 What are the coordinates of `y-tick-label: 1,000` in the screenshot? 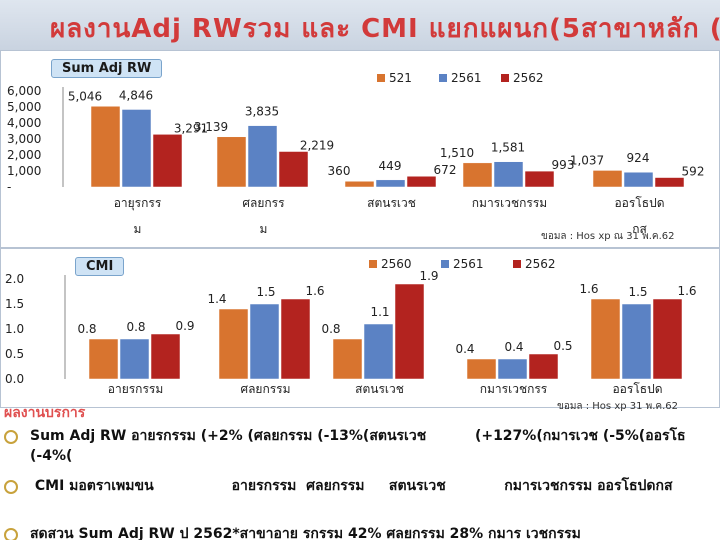 It's located at (24, 171).